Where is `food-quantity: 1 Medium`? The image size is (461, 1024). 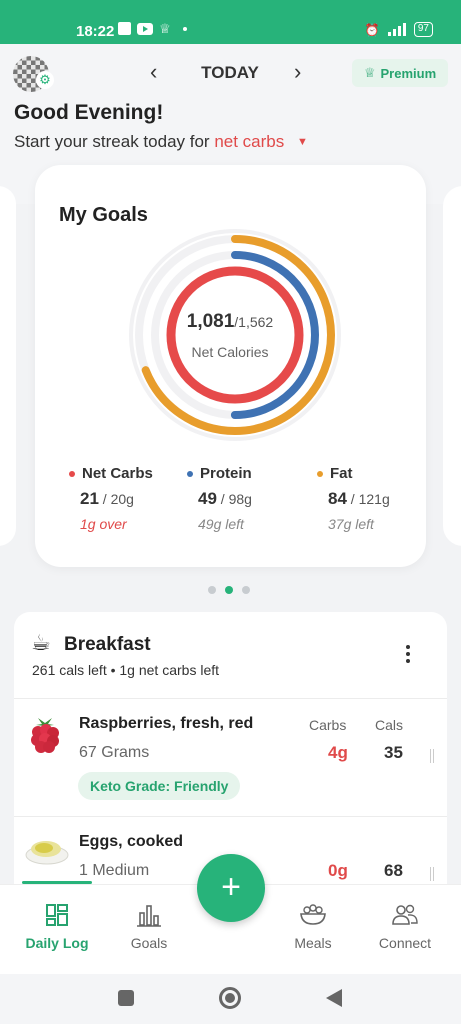
food-quantity: 1 Medium is located at coordinates (114, 870).